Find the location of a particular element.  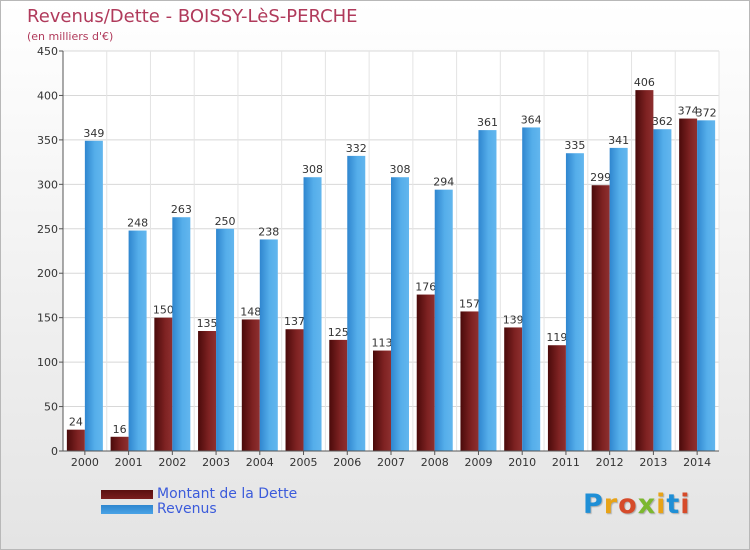

legend-label-revenus: Revenus is located at coordinates (187, 509).